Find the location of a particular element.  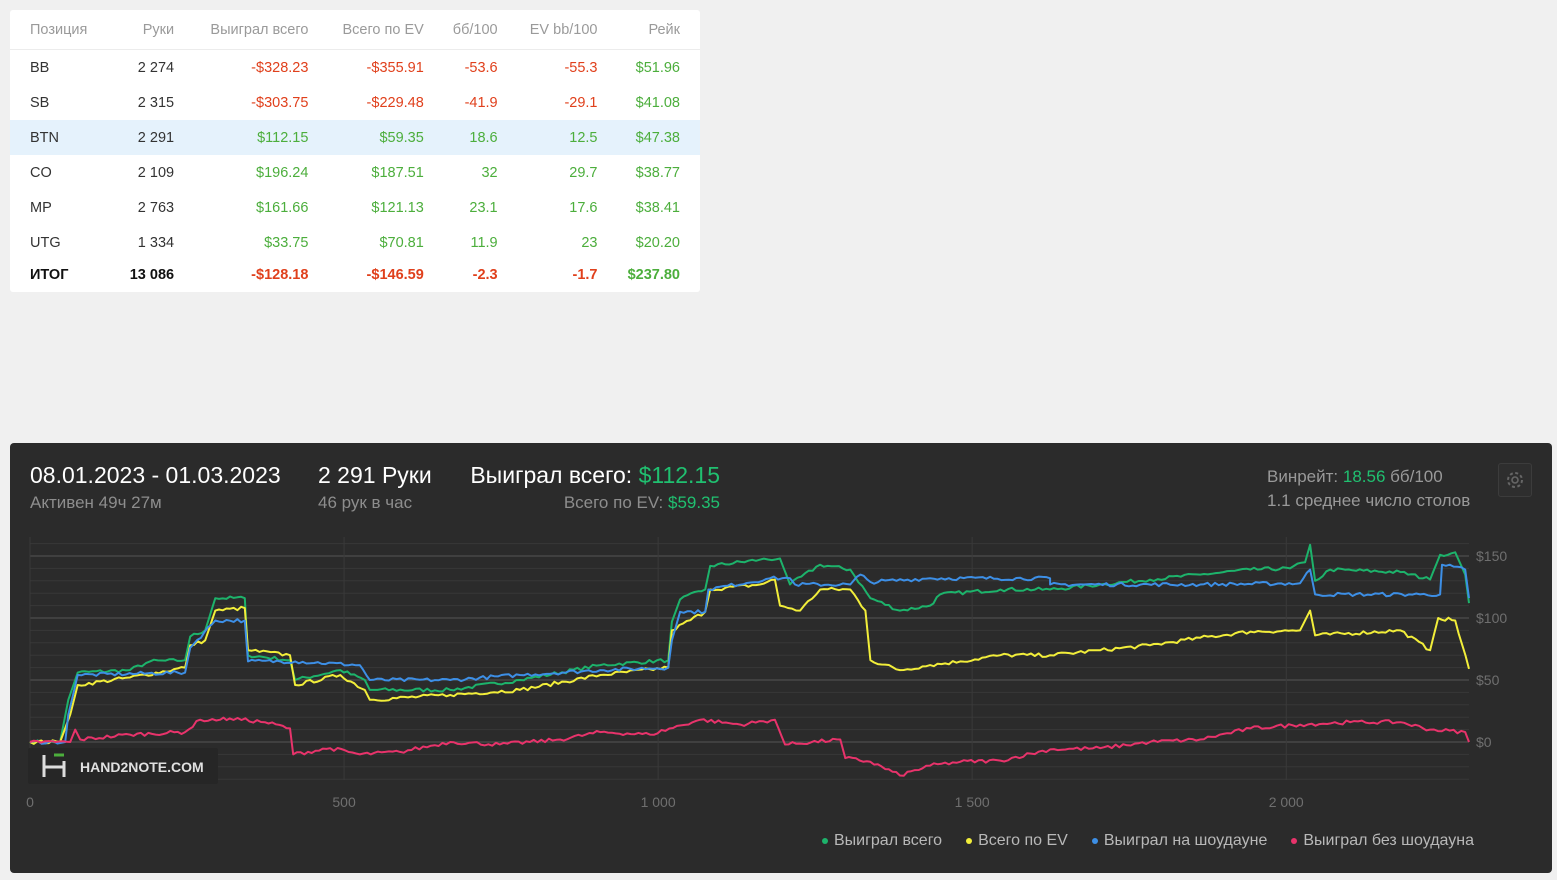

table-row: BTN 2 291 $112.15 $59.35 18.6 12.5 $47.38 is located at coordinates (355, 137).